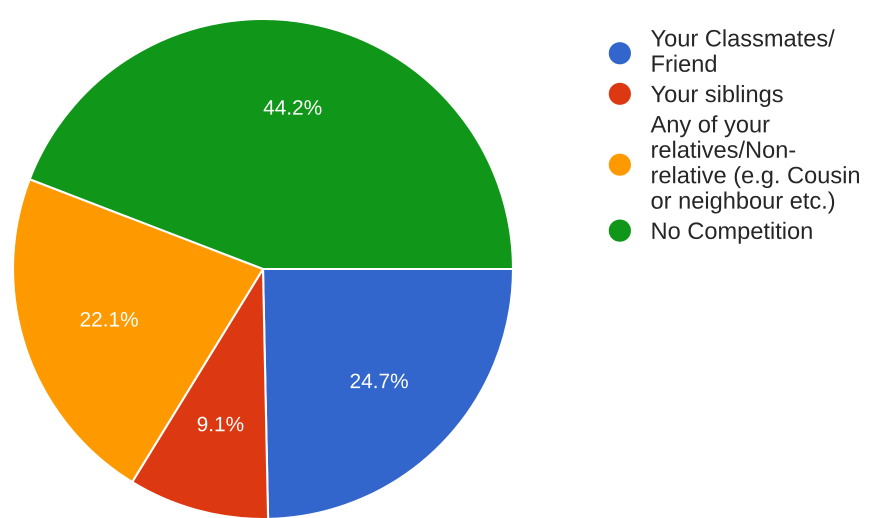  What do you see at coordinates (754, 164) in the screenshot?
I see `legend-label: Any of your relatives/Non-relative (e.g. Cousin or neighbour etc.)` at bounding box center [754, 164].